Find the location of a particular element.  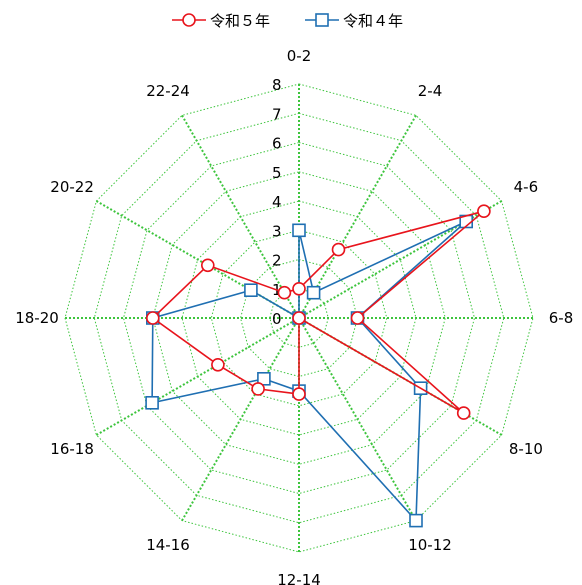

category-label-22-24: 22-24 is located at coordinates (168, 91).